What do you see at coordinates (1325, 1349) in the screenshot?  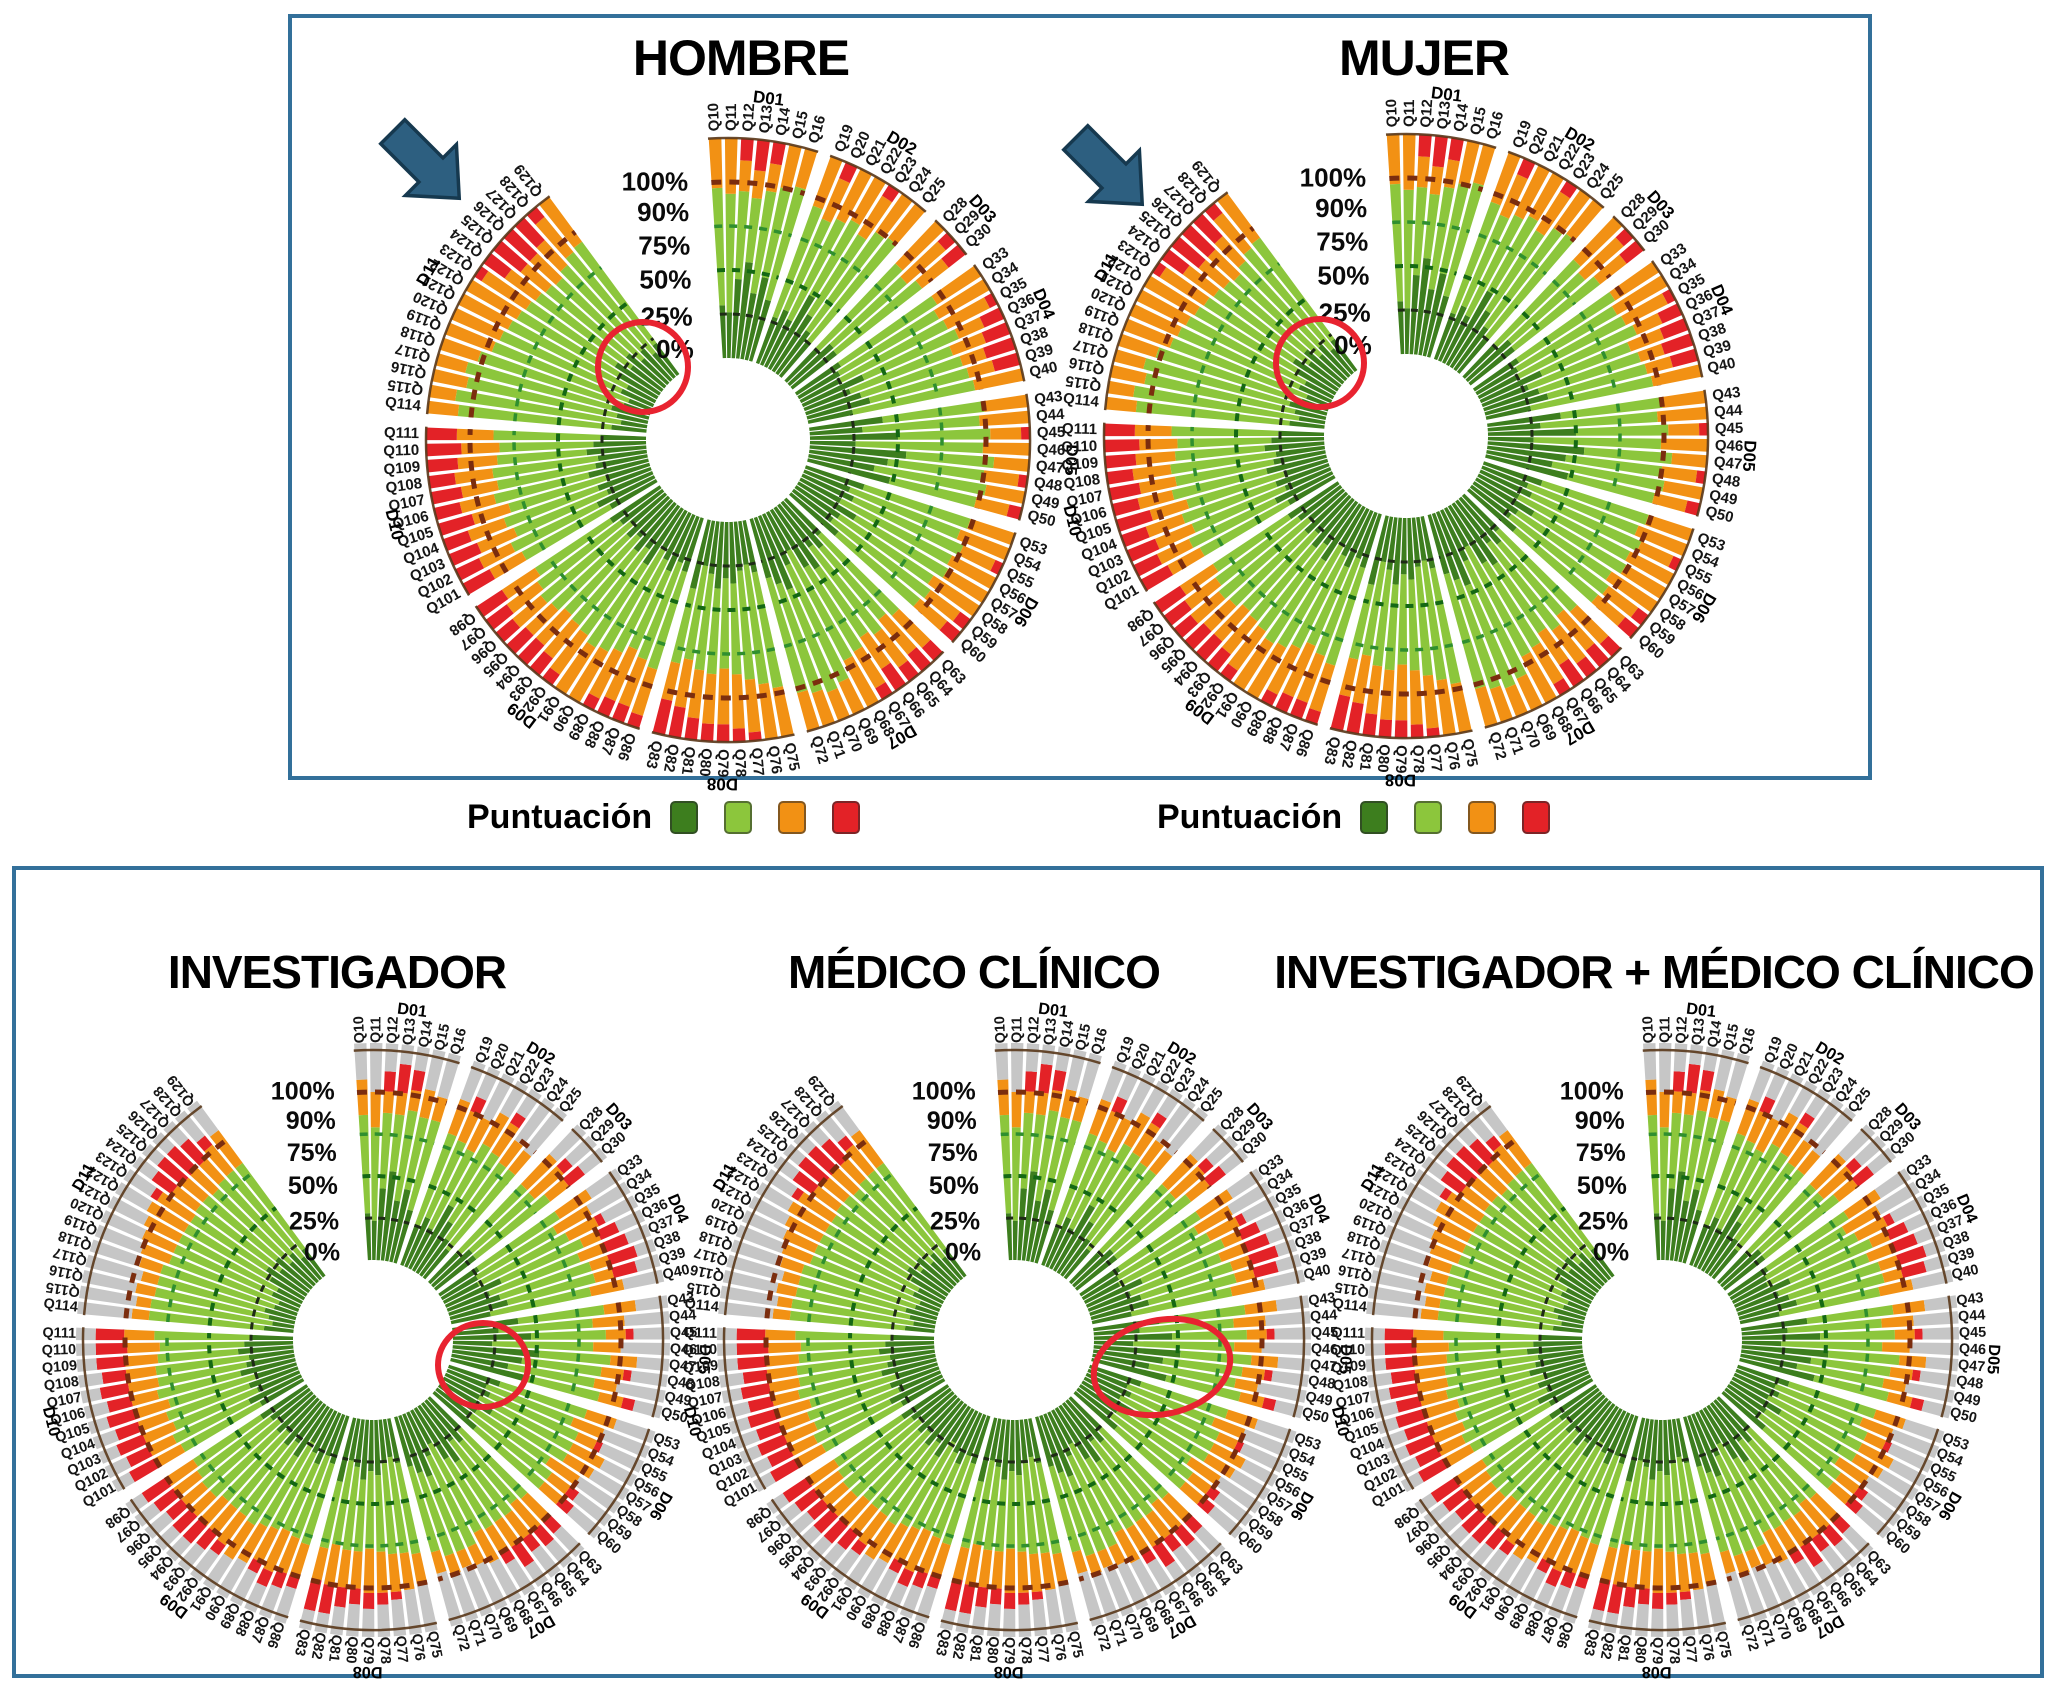 I see `question-label: Q46` at bounding box center [1325, 1349].